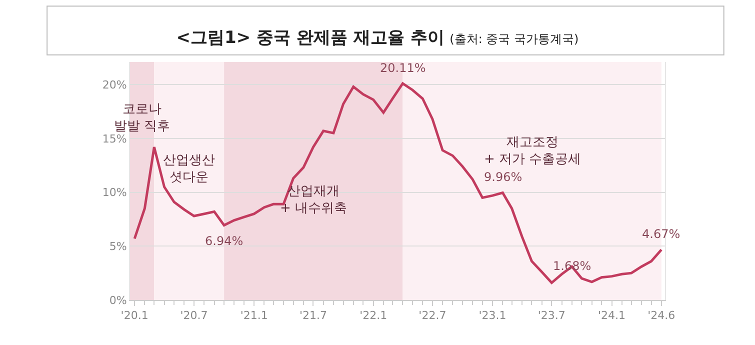 The height and width of the screenshot is (345, 755). I want to click on x-tick-label: '22.7, so click(432, 315).